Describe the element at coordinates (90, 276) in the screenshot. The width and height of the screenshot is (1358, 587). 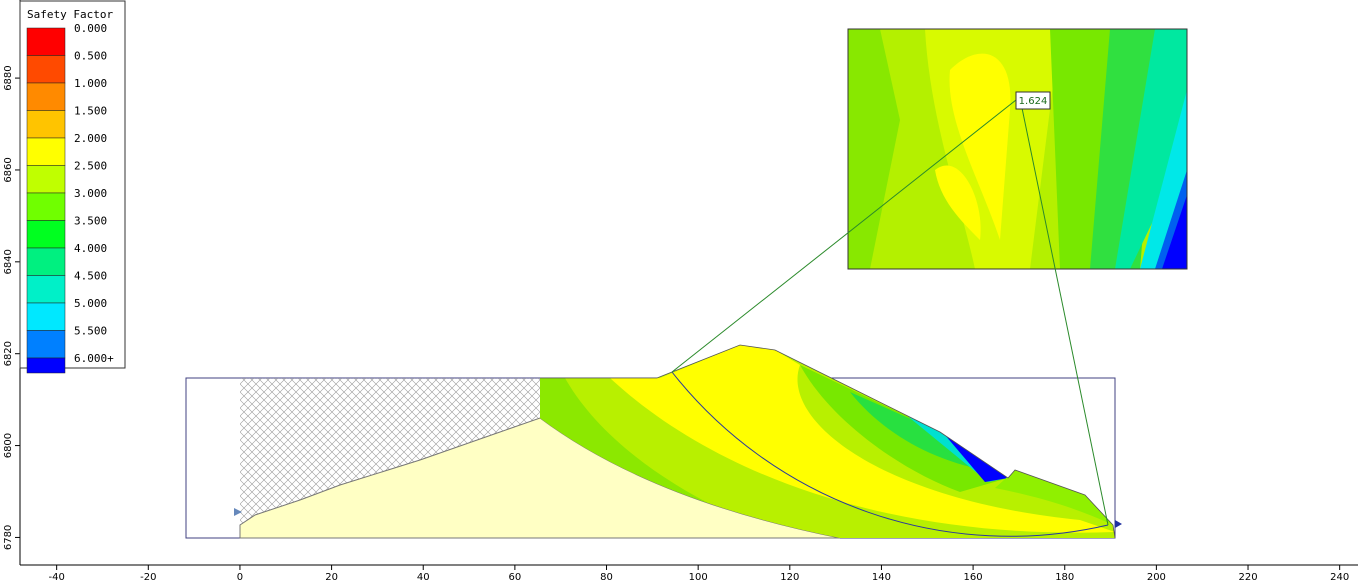
I see `legend-label: 4.500` at that location.